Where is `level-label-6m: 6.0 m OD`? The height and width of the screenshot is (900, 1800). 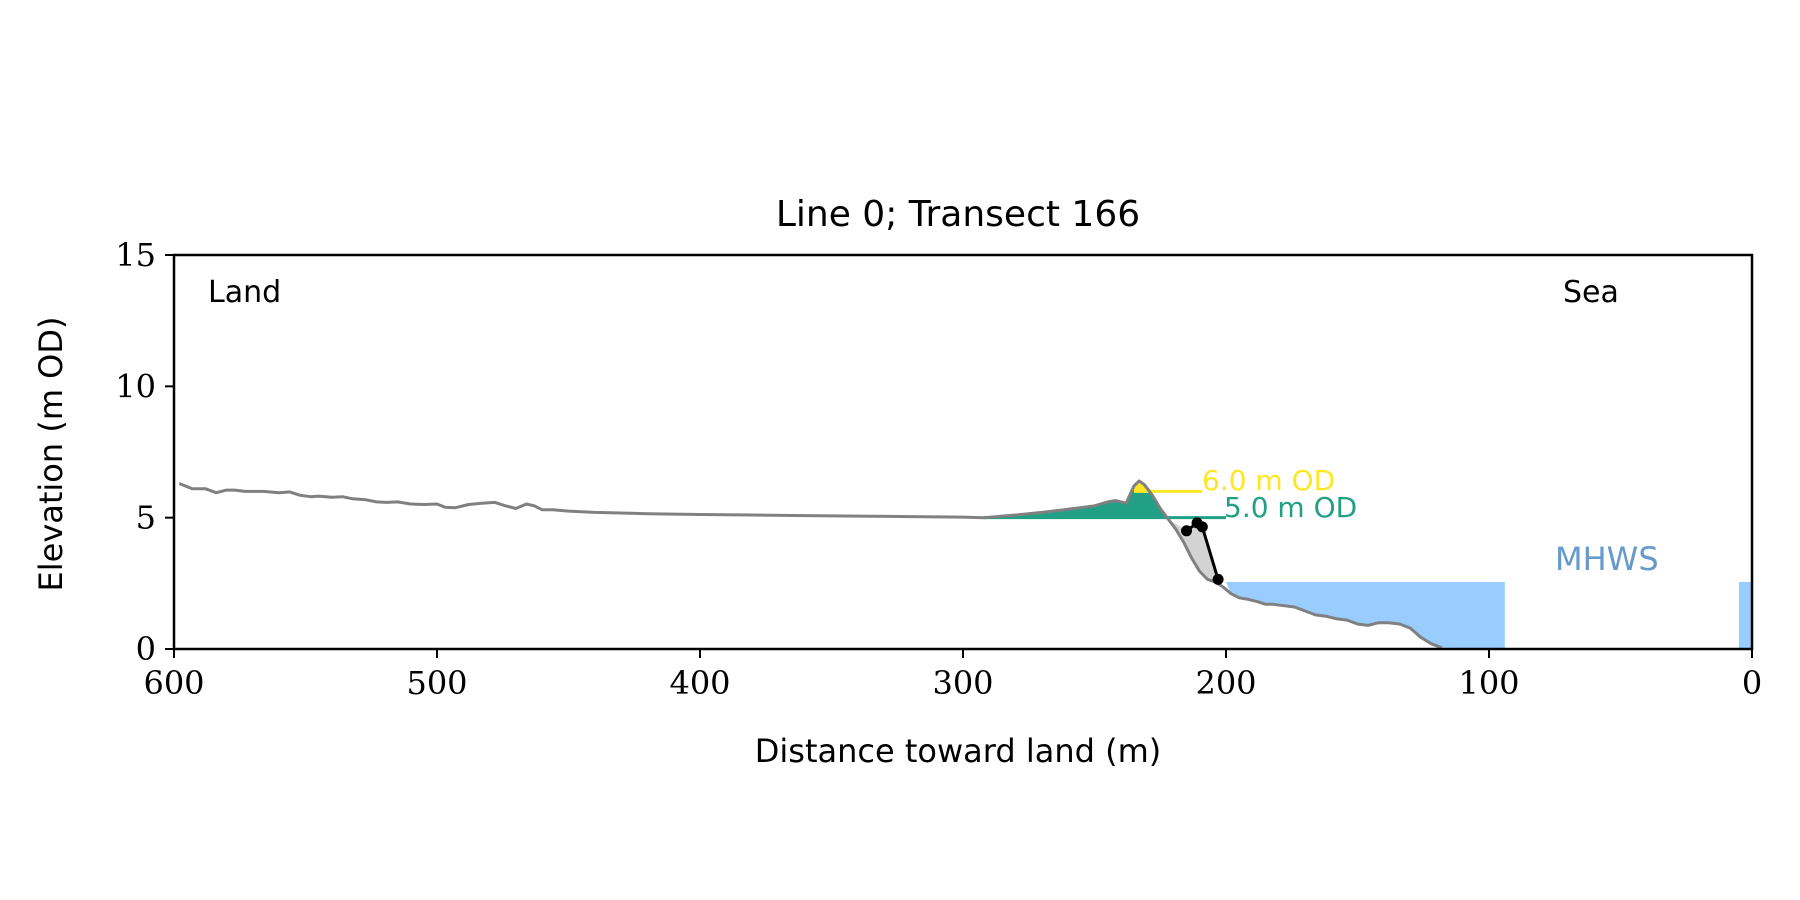 level-label-6m: 6.0 m OD is located at coordinates (1268, 480).